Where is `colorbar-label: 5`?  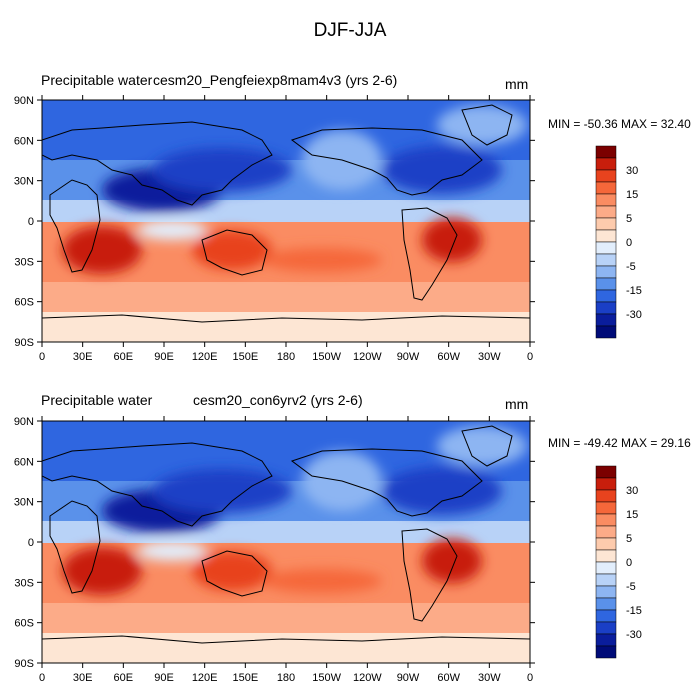
colorbar-label: 5 is located at coordinates (629, 219).